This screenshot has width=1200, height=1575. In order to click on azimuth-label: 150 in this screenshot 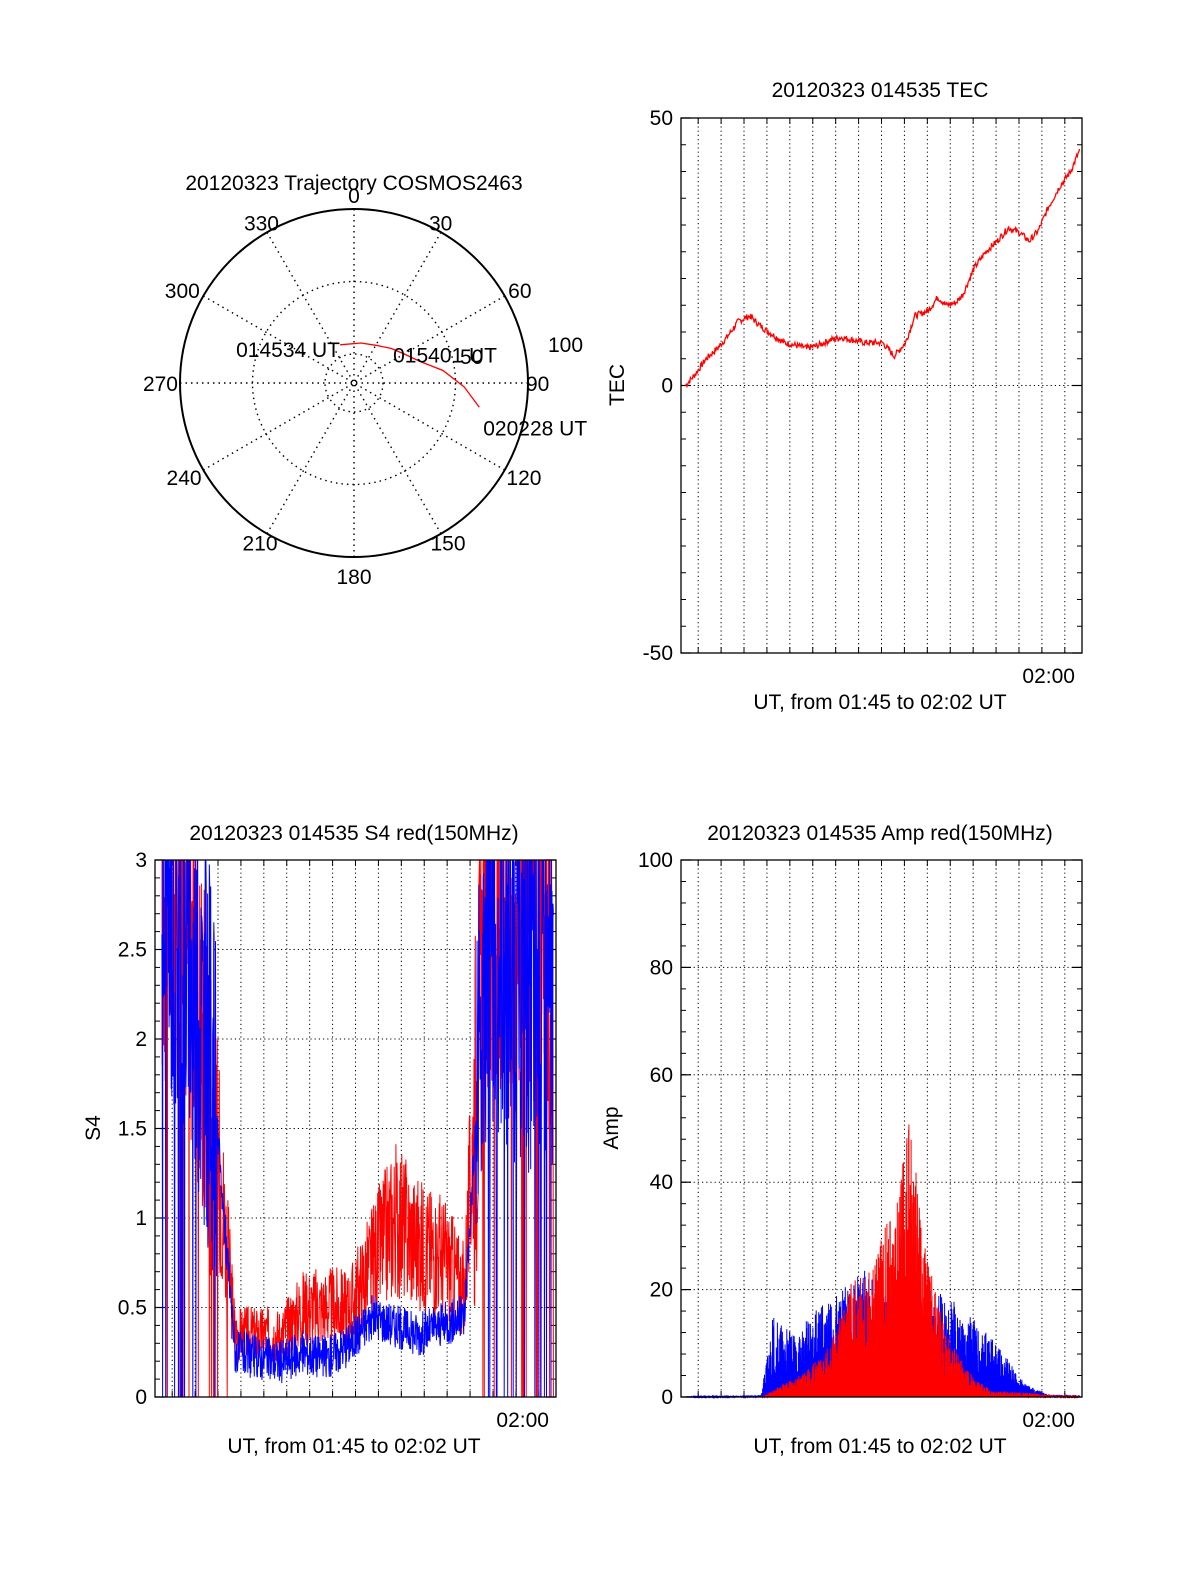, I will do `click(447, 543)`.